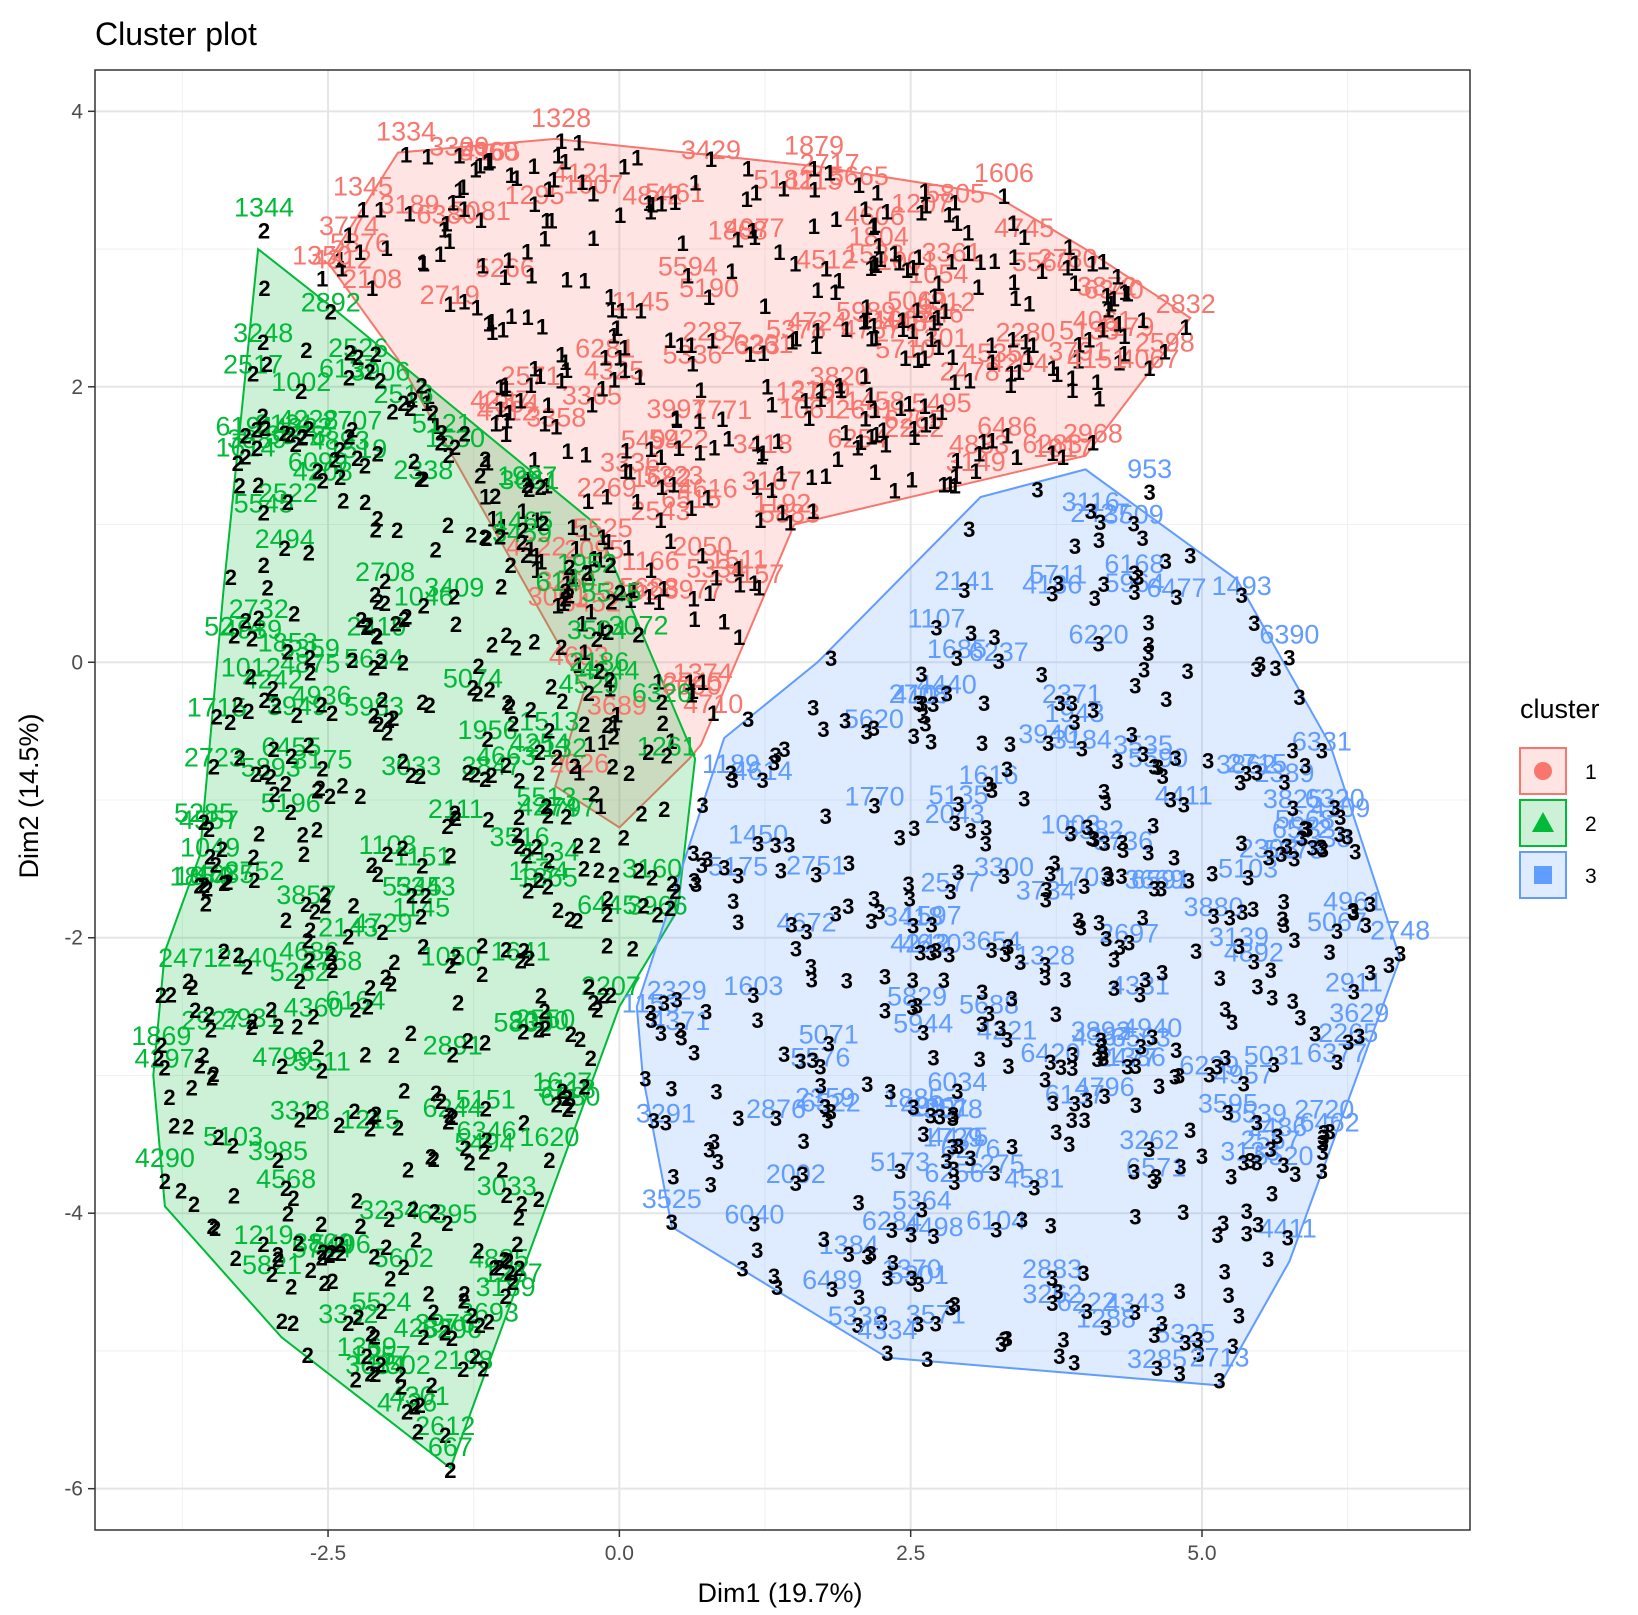 The height and width of the screenshot is (1615, 1638). I want to click on point-label-ghost: 5876, so click(360, 243).